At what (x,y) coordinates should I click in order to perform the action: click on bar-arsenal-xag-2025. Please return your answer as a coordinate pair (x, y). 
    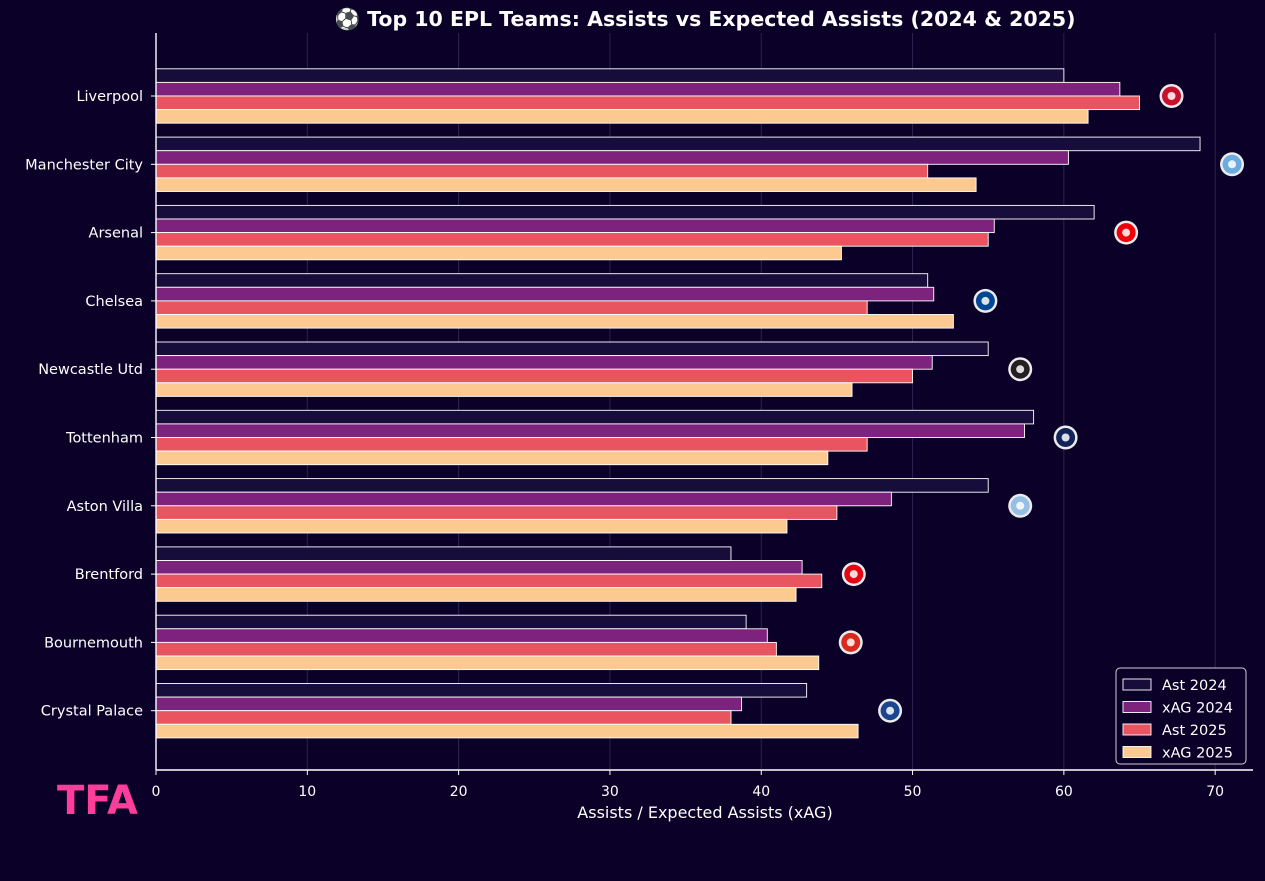
    Looking at the image, I should click on (498, 253).